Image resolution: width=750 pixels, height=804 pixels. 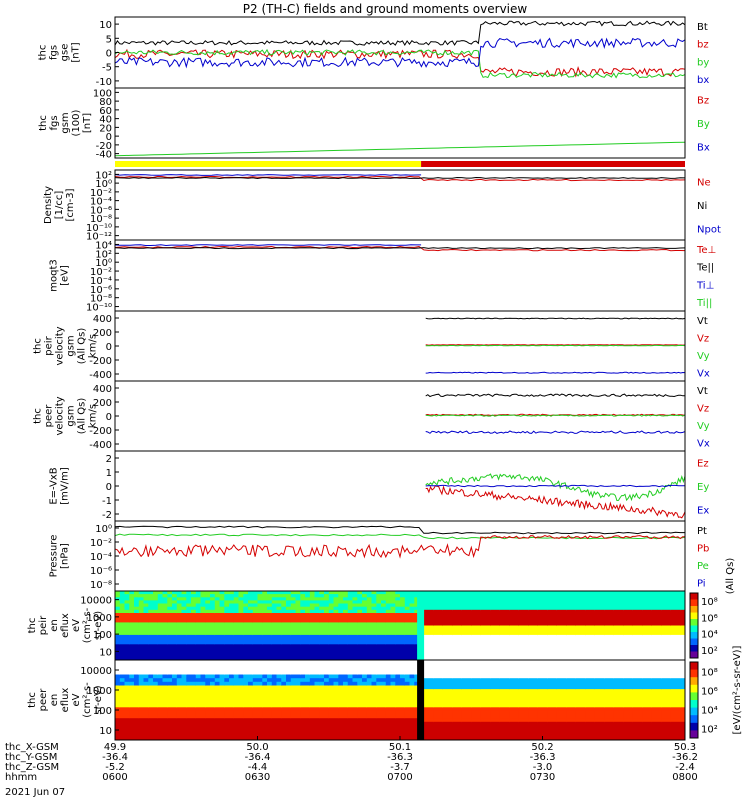 What do you see at coordinates (702, 391) in the screenshot?
I see `legend-Vt: Vt` at bounding box center [702, 391].